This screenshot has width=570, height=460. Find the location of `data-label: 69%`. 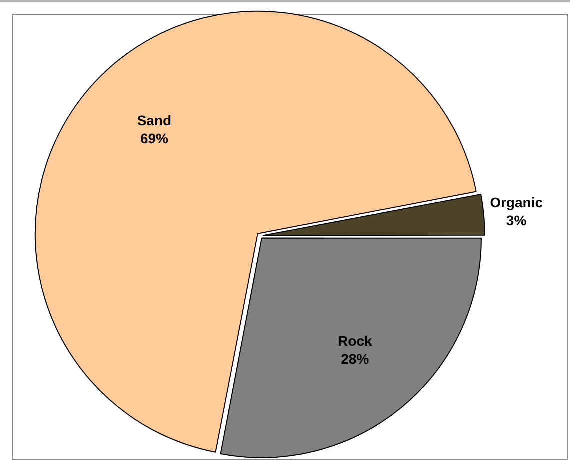

data-label: 69% is located at coordinates (155, 138).